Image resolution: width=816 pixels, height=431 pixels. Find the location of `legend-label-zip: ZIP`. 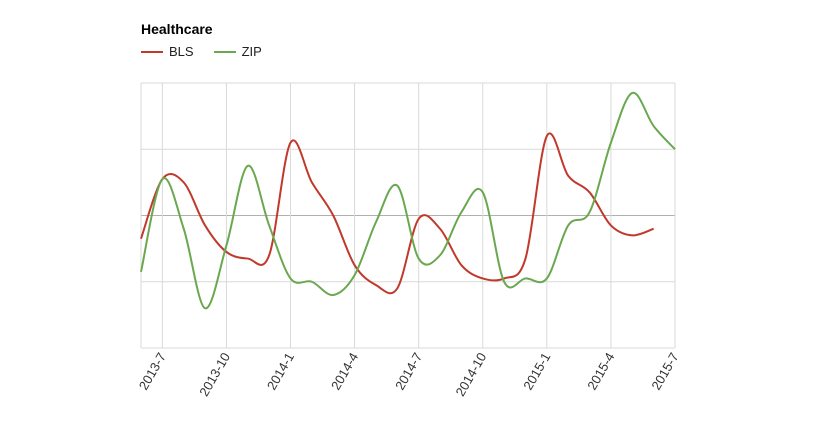

legend-label-zip: ZIP is located at coordinates (251, 51).